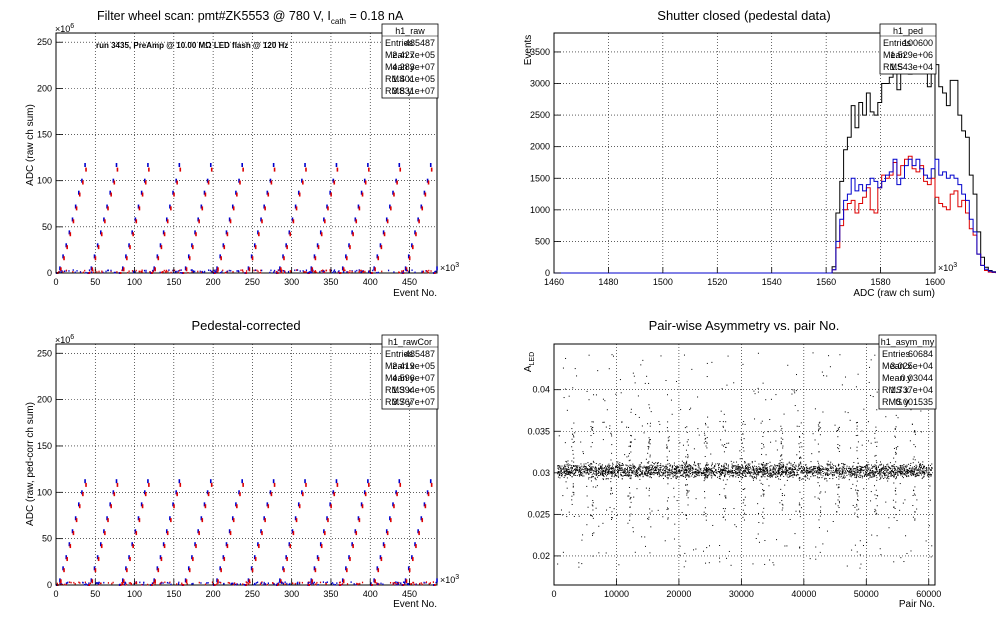 This screenshot has width=996, height=622. What do you see at coordinates (64, 28) in the screenshot?
I see `y-exponent-raw: ×10⁶` at bounding box center [64, 28].